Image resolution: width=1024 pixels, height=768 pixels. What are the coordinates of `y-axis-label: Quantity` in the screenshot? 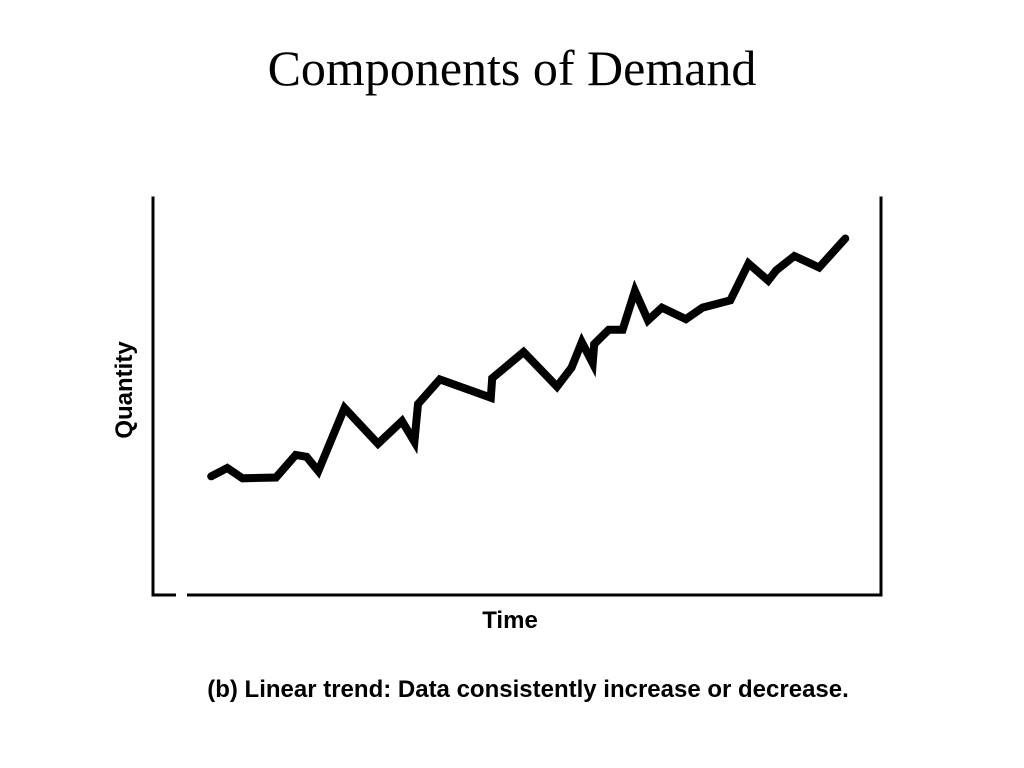 It's located at (124, 390).